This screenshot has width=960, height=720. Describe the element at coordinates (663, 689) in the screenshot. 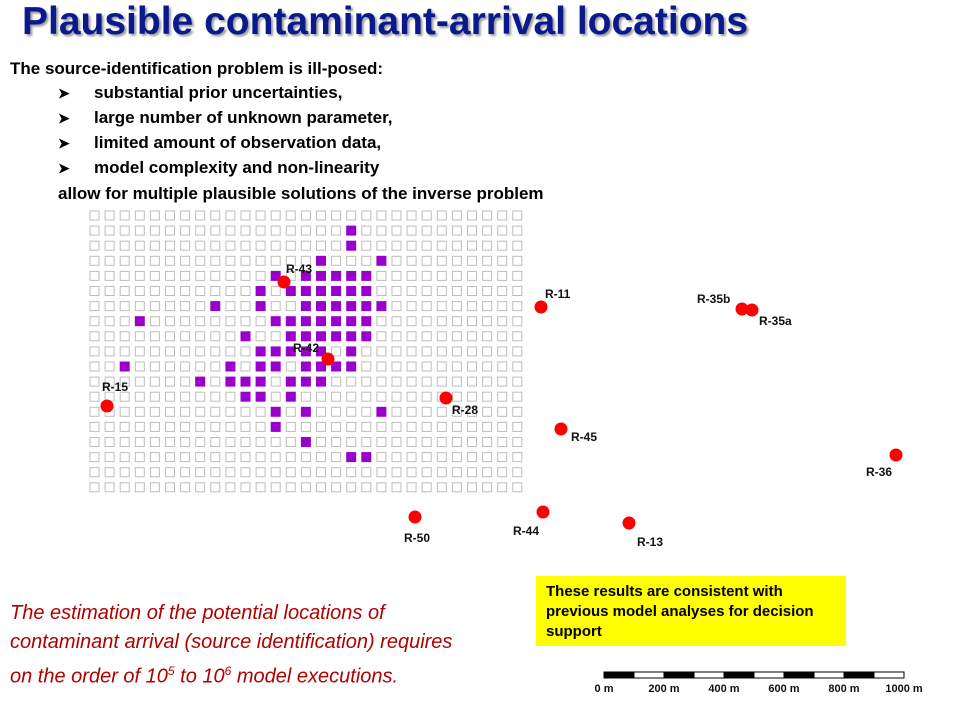

I see `scale-label: 200 m` at that location.